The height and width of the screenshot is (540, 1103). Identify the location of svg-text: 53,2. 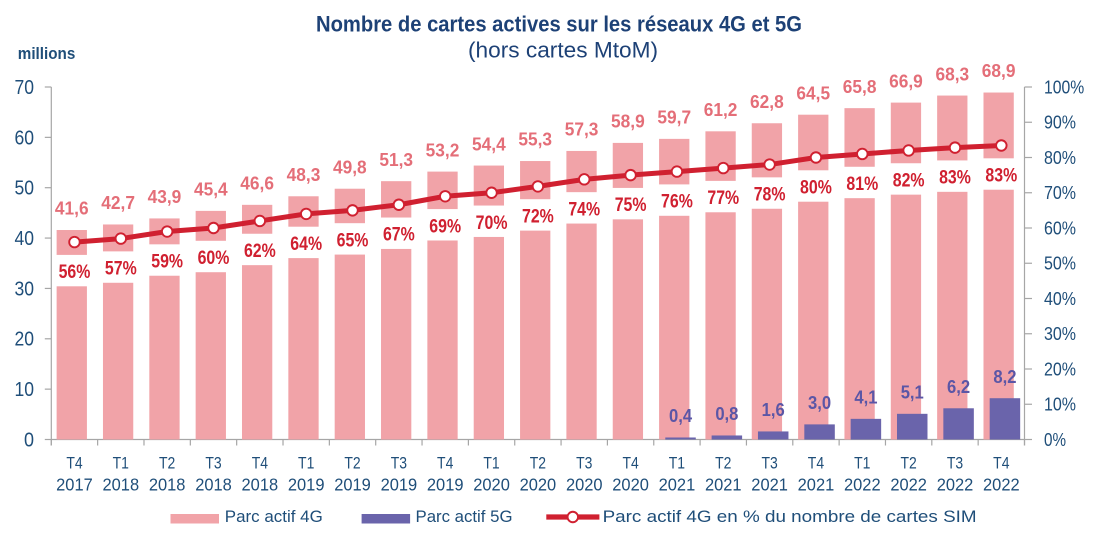
(443, 149).